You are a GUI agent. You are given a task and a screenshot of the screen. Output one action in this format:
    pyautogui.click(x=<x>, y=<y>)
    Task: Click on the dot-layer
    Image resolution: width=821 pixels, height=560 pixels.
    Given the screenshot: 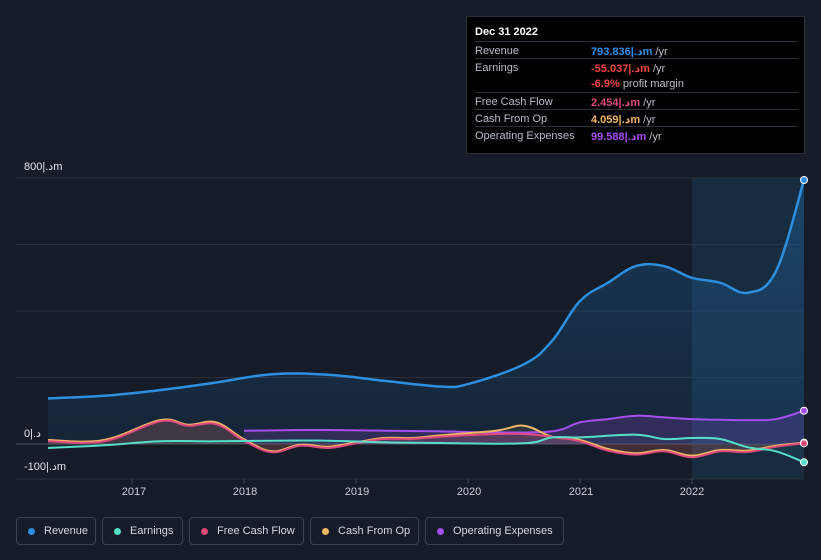 What is the action you would take?
    pyautogui.click(x=804, y=321)
    